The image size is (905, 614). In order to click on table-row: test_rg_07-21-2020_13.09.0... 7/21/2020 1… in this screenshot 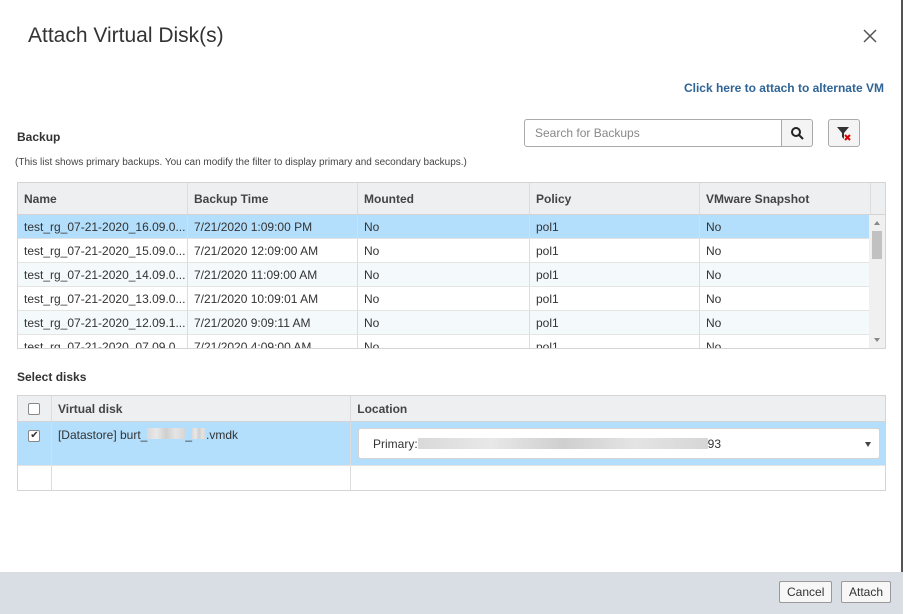, I will do `click(451, 299)`.